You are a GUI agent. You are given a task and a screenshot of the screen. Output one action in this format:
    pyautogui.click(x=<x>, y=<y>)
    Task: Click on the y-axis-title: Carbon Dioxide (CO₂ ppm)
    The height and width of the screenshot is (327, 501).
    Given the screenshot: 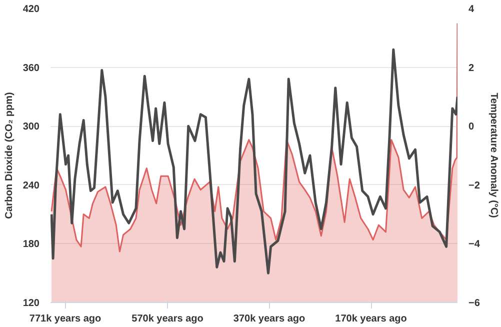 What is the action you would take?
    pyautogui.click(x=9, y=155)
    